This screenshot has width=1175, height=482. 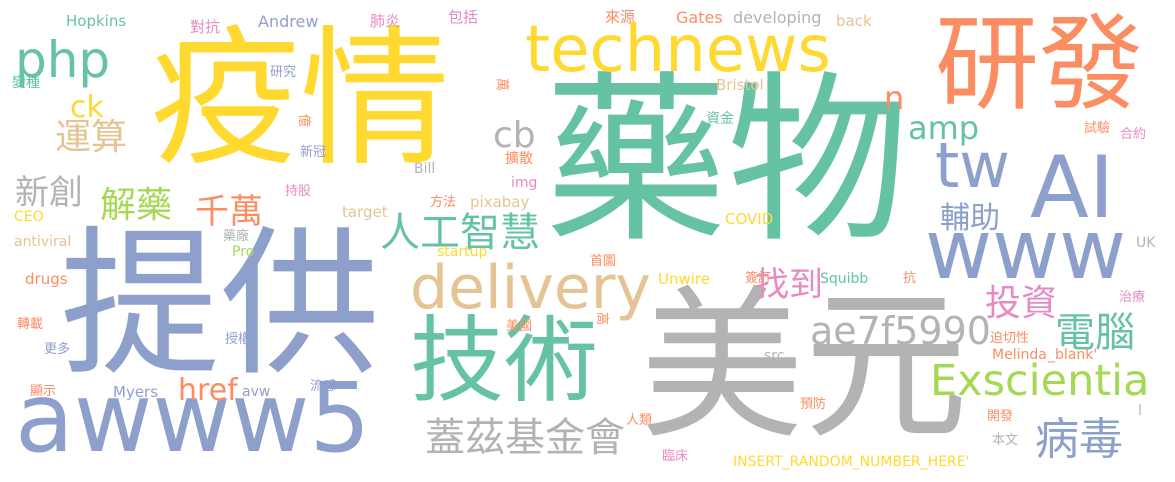 I want to click on word-diannao: 電腦, so click(x=1095, y=333).